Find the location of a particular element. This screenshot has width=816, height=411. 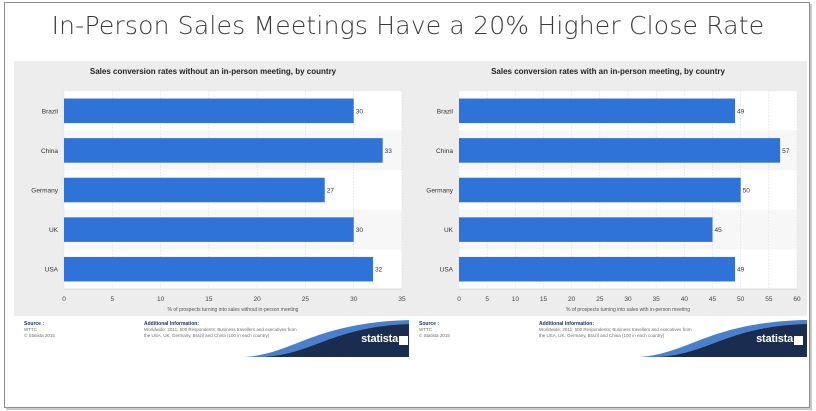

x-tick-label: 50 is located at coordinates (741, 299).